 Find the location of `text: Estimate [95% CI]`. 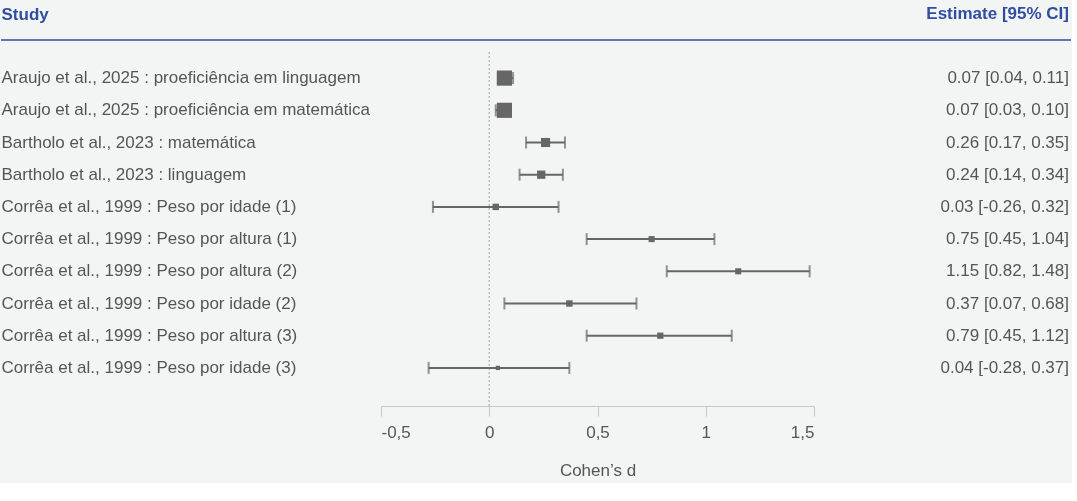

text: Estimate [95% CI] is located at coordinates (997, 13).